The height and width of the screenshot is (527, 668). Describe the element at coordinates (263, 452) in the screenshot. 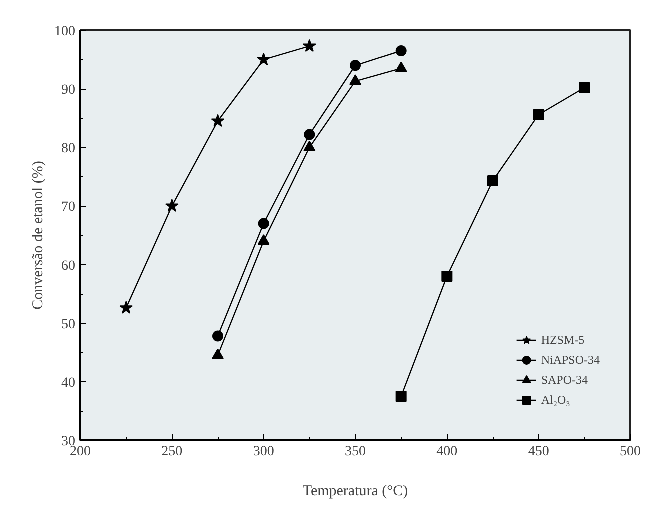

I see `x-tick-label: 300` at that location.